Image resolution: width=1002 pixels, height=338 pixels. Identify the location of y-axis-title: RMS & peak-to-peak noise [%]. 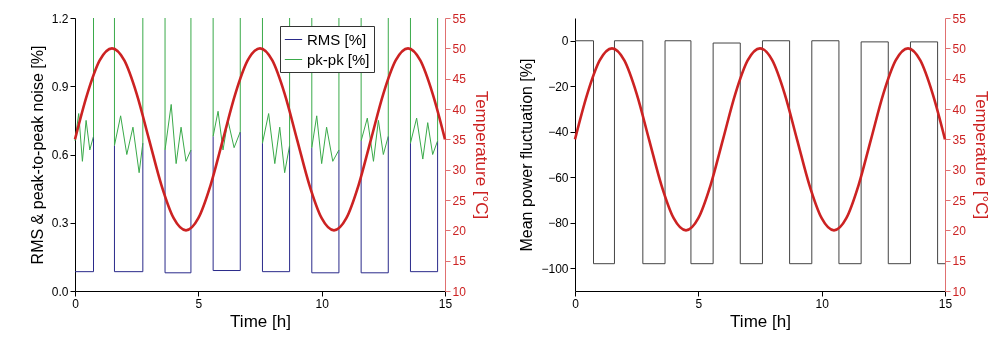
(37, 155).